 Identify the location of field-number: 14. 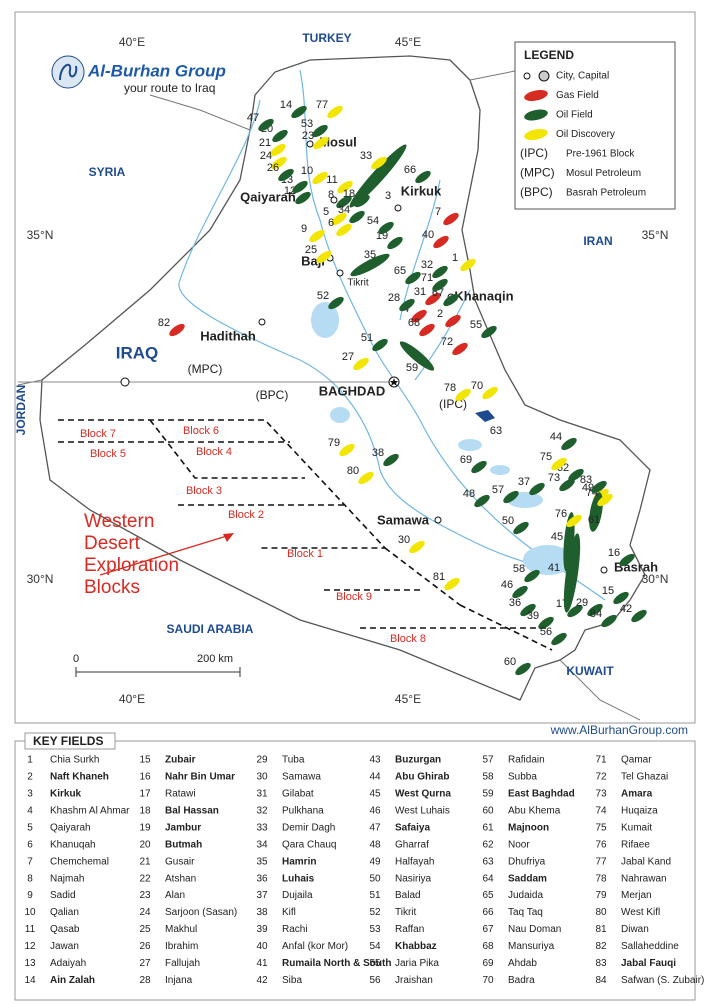
(286, 105).